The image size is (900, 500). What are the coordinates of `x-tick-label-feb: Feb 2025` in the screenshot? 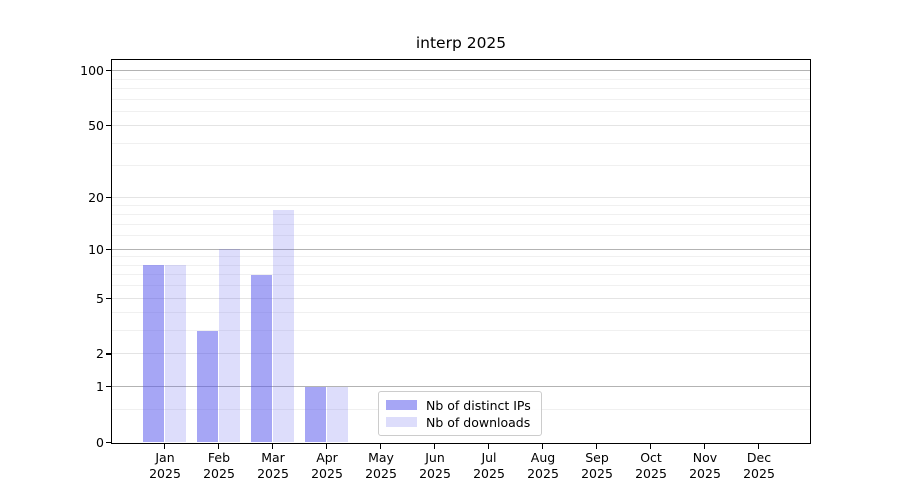 It's located at (219, 465).